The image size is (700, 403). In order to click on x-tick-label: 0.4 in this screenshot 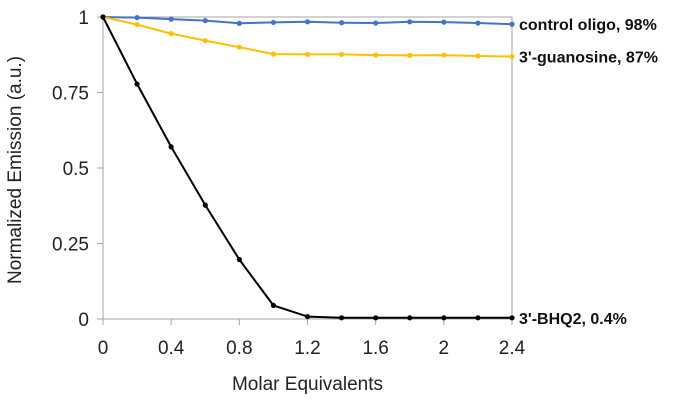, I will do `click(171, 348)`.